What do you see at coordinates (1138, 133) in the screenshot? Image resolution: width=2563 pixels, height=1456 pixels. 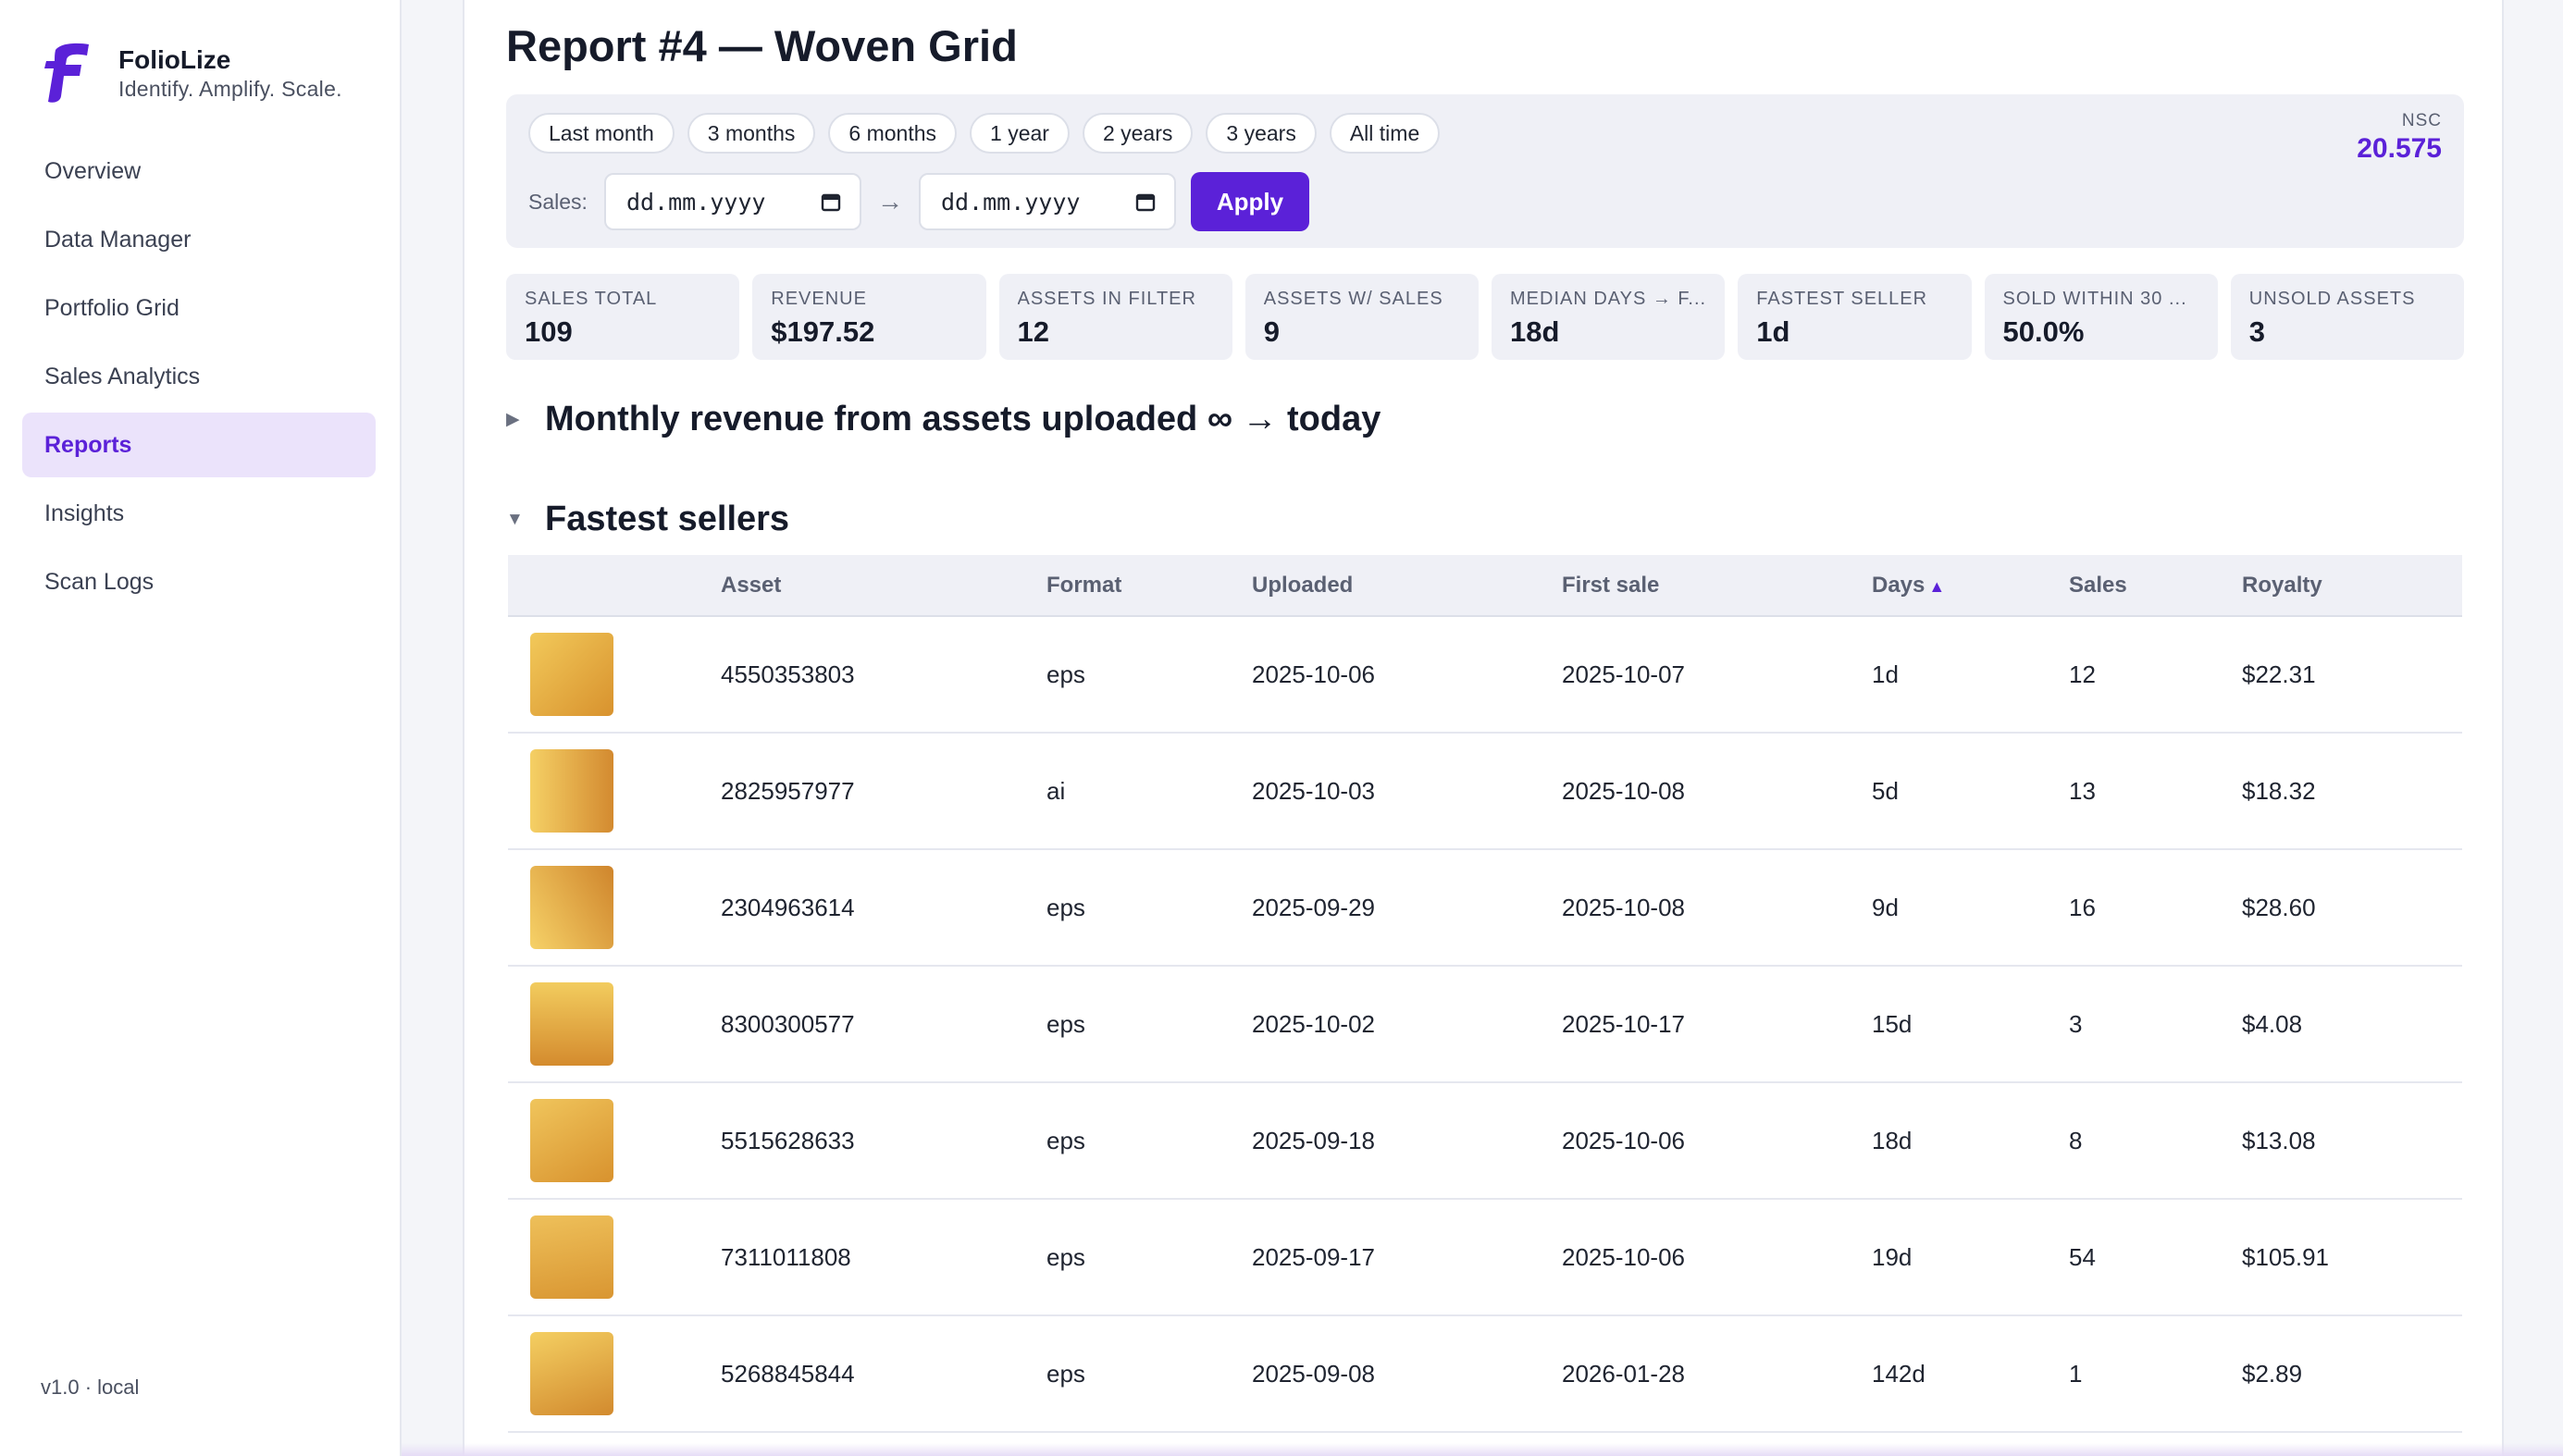 I see `range-chip-2-years: 2 years` at bounding box center [1138, 133].